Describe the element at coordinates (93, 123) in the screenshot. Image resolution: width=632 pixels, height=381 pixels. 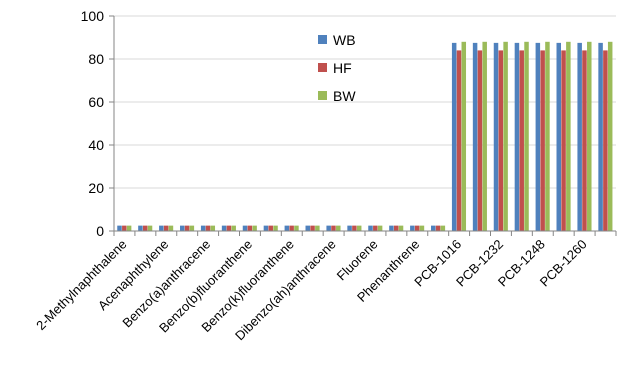
I see `y-axis-tick-labels: 0 20 40 60 80 100` at that location.